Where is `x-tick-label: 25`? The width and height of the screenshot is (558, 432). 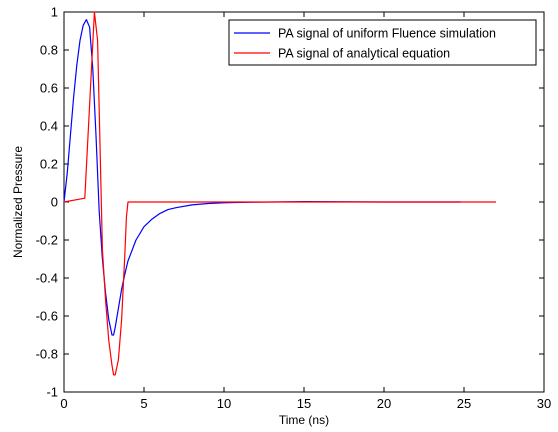
x-tick-label: 25 is located at coordinates (464, 403).